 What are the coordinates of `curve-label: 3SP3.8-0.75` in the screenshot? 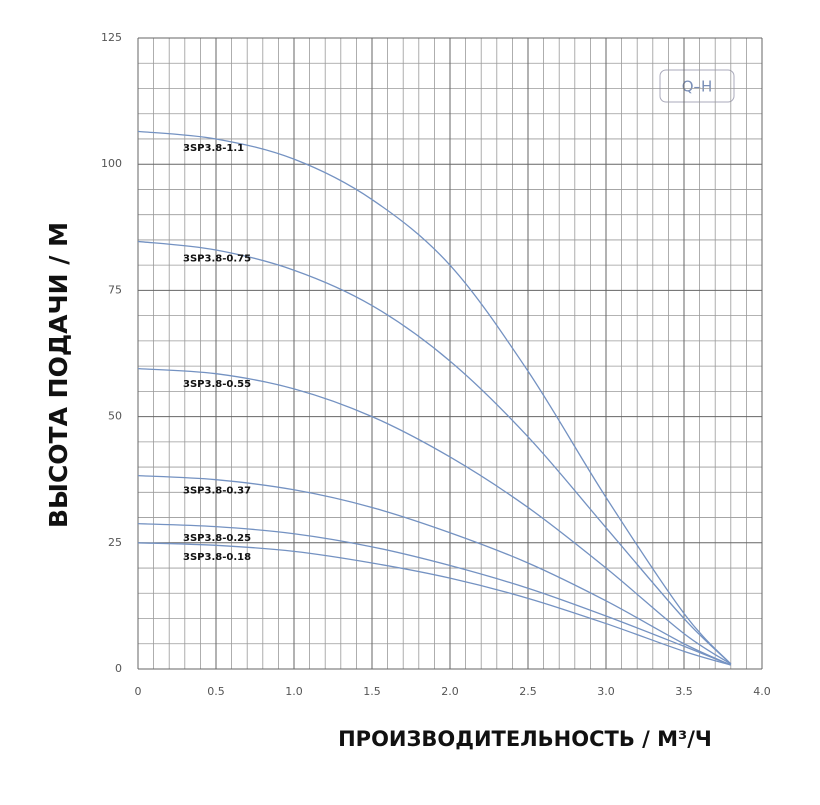 It's located at (217, 259).